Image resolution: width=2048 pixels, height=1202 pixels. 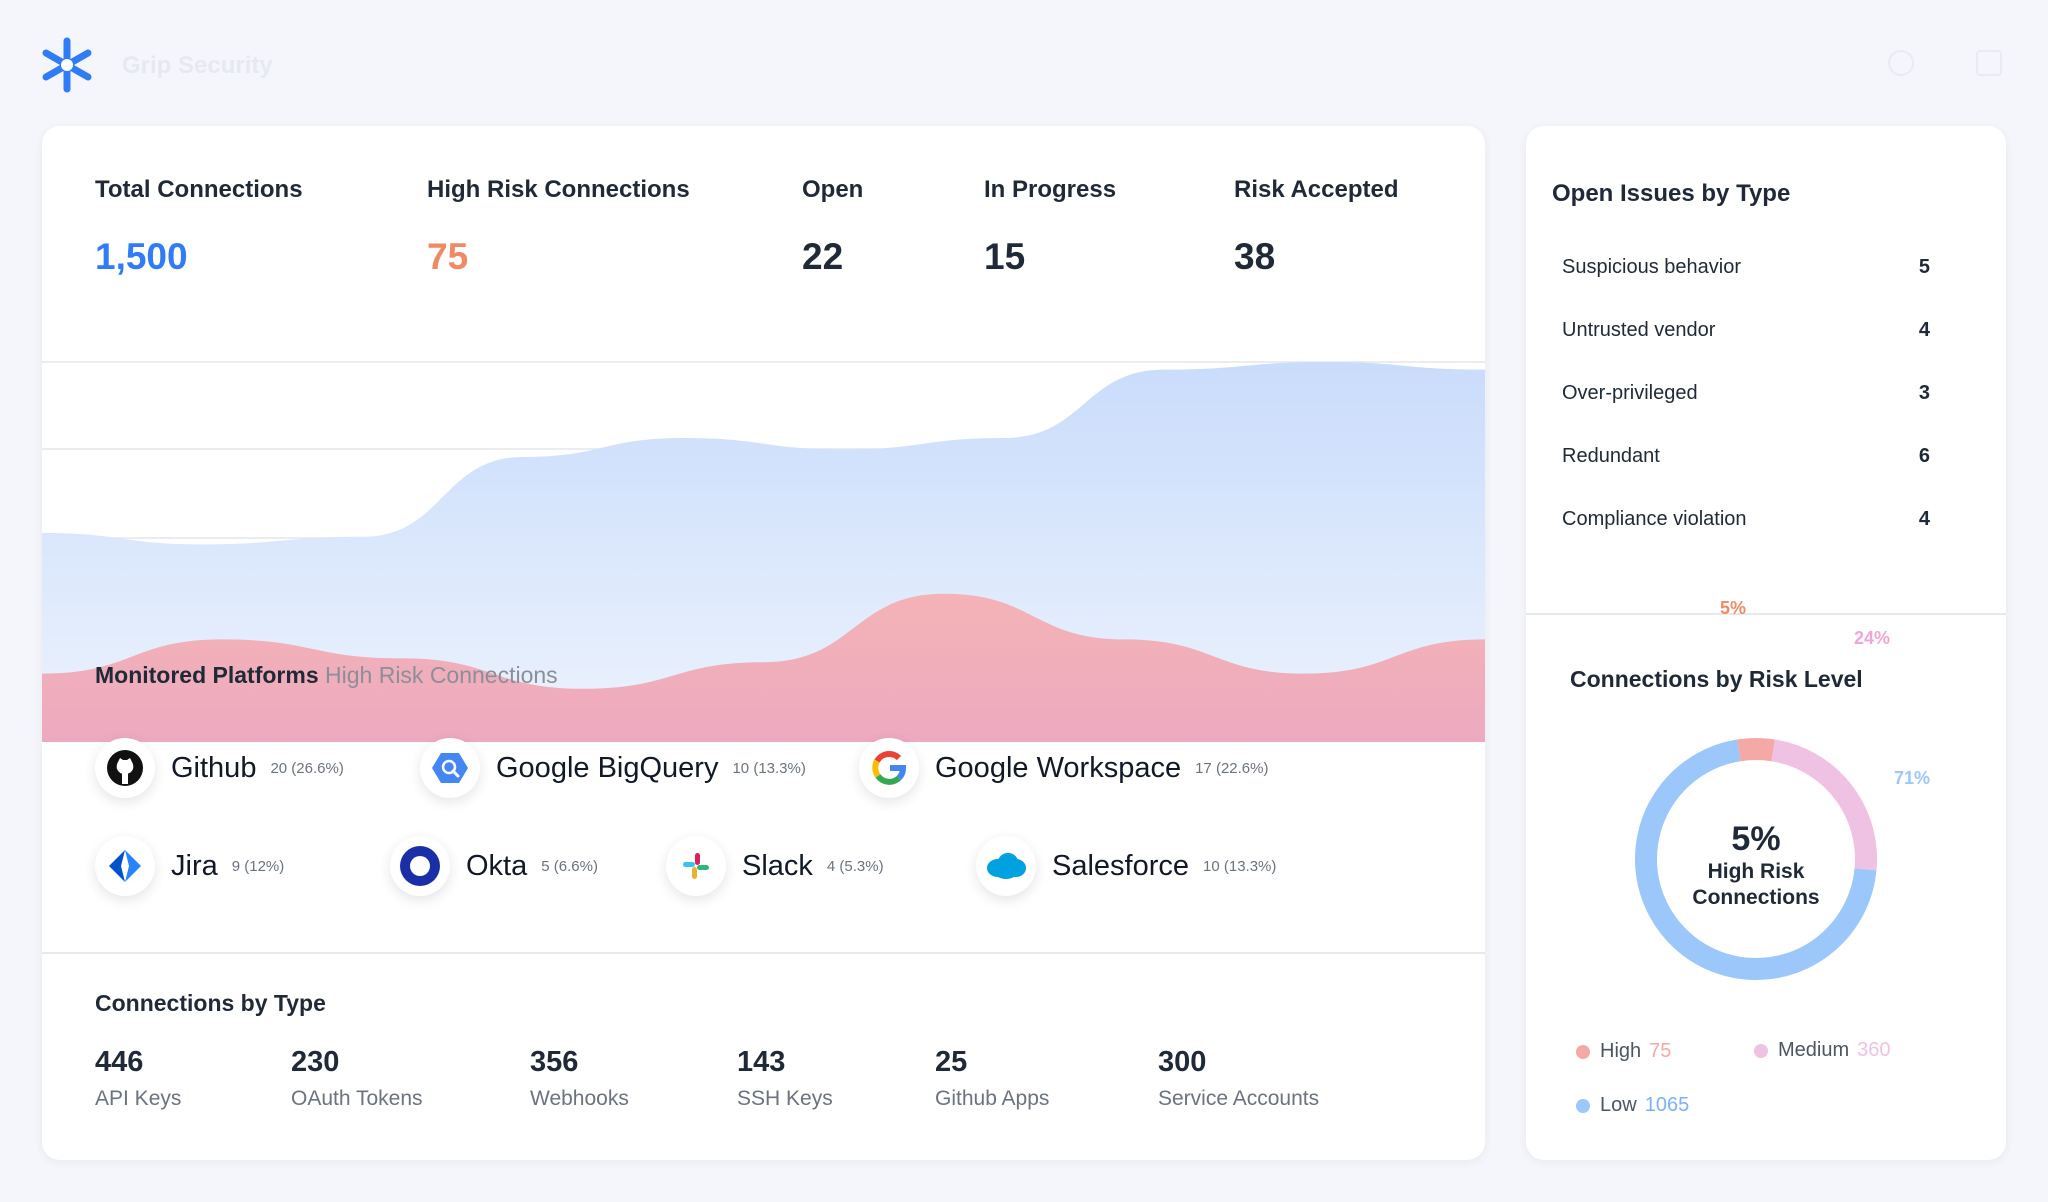 What do you see at coordinates (554, 1062) in the screenshot?
I see `type-value: 356` at bounding box center [554, 1062].